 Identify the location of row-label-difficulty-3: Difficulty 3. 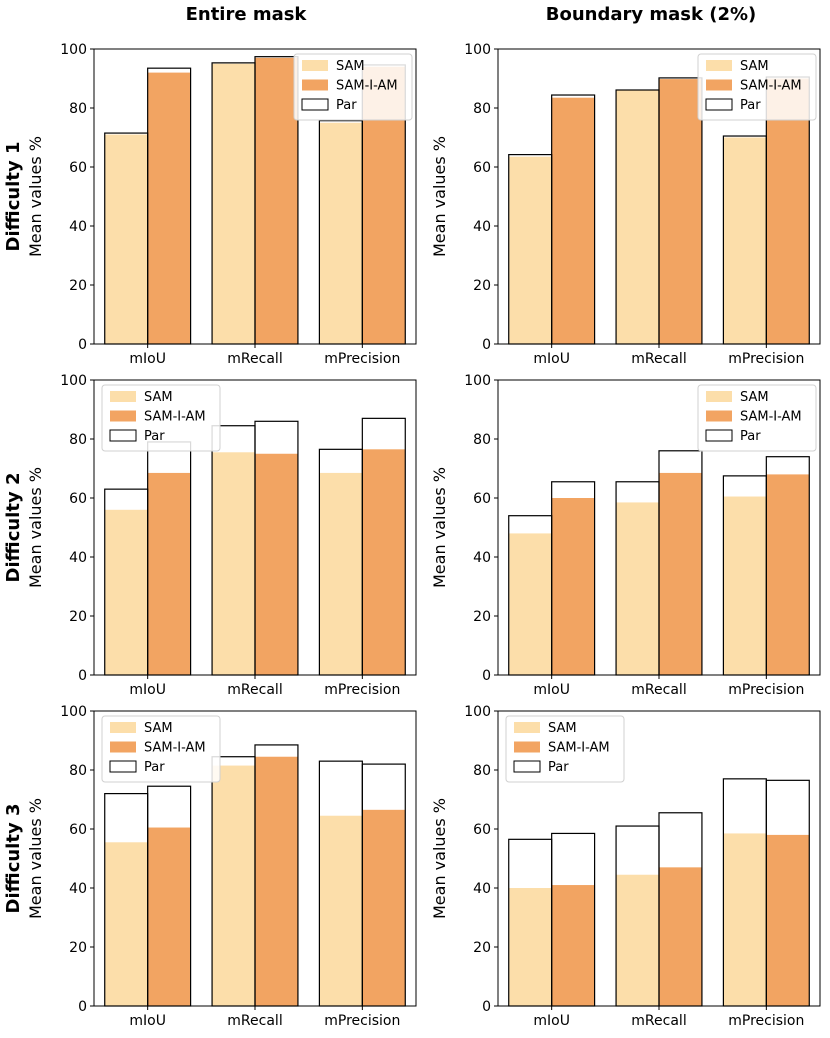
(13, 859).